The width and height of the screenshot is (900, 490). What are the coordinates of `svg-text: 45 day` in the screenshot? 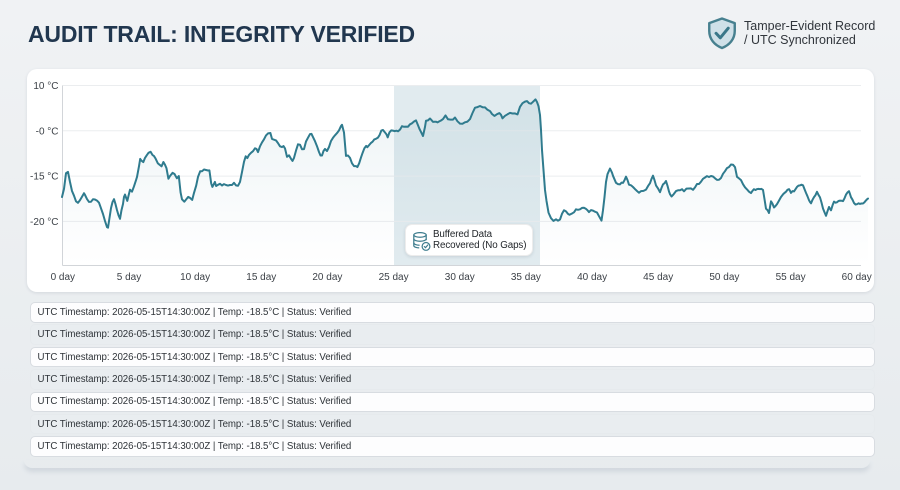 It's located at (658, 277).